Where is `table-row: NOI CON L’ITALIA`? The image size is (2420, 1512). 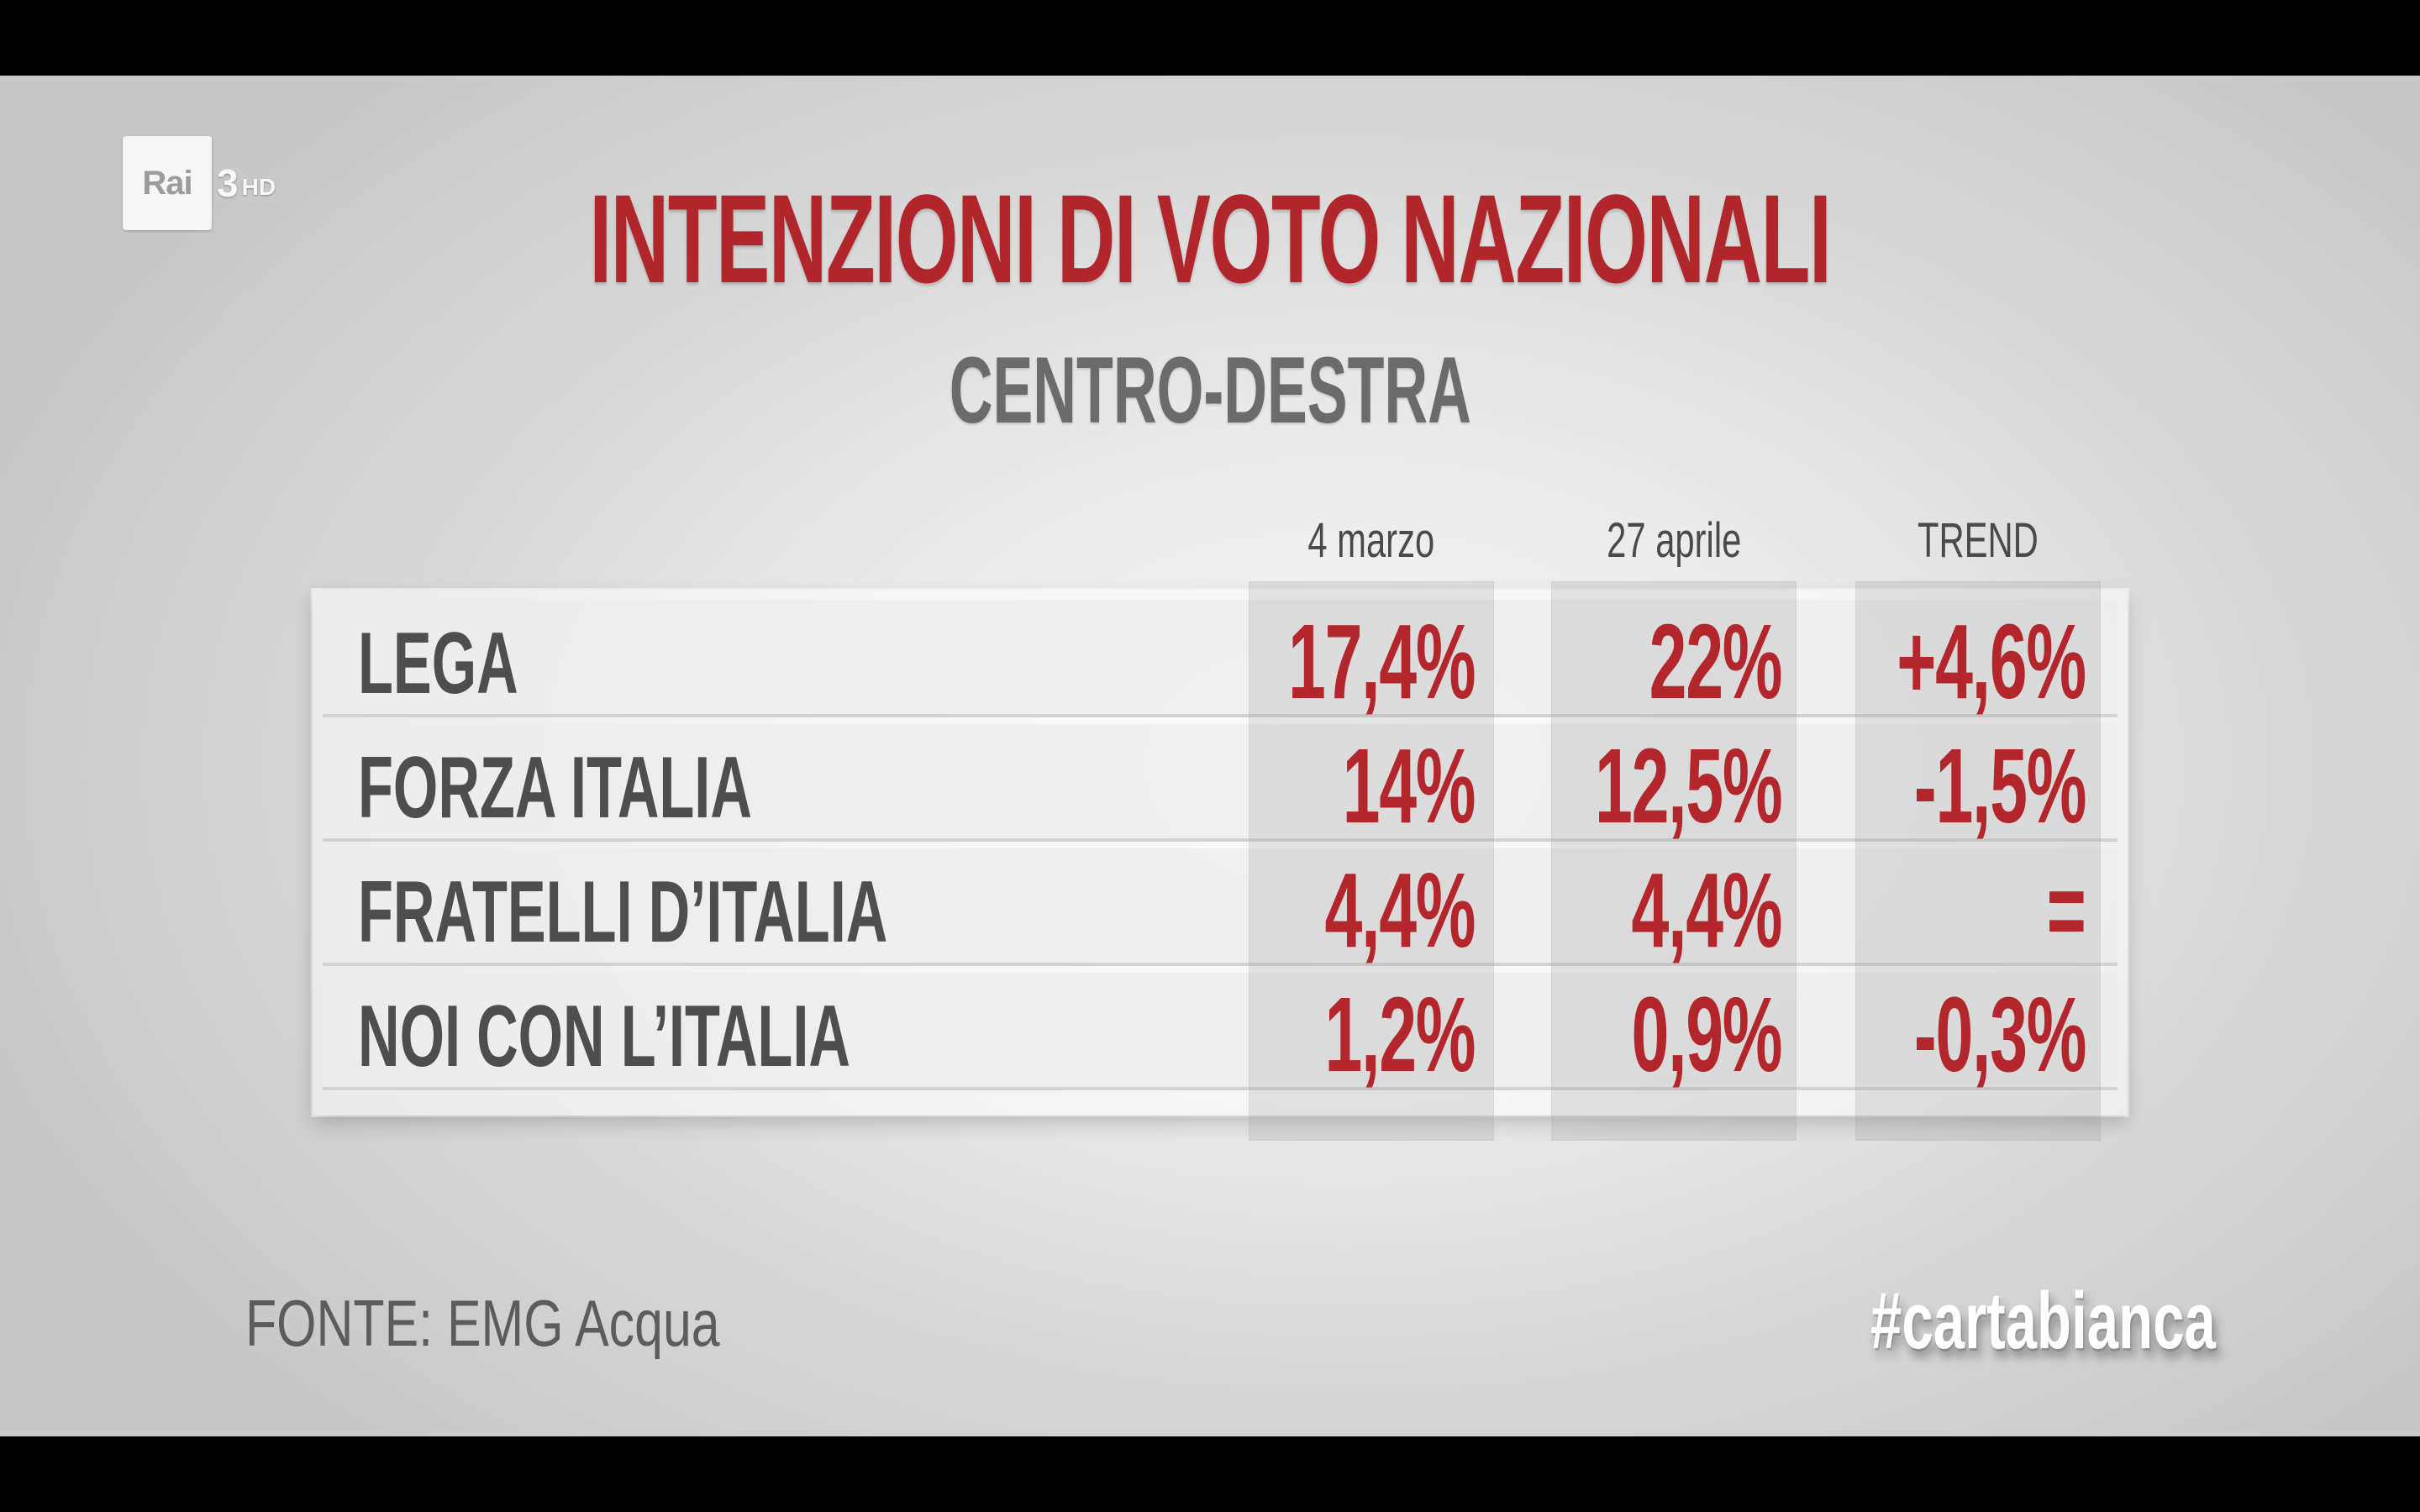
table-row: NOI CON L’ITALIA is located at coordinates (1221, 1031).